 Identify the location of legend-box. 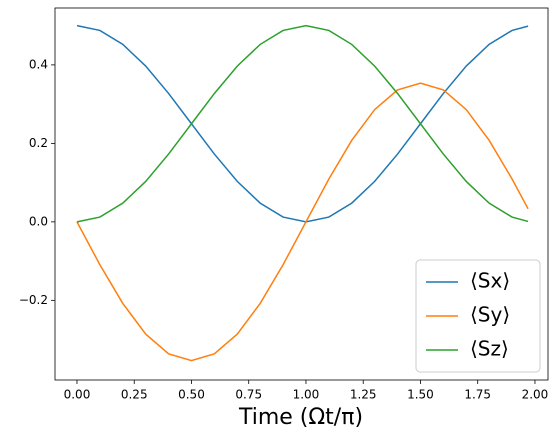
(478, 316).